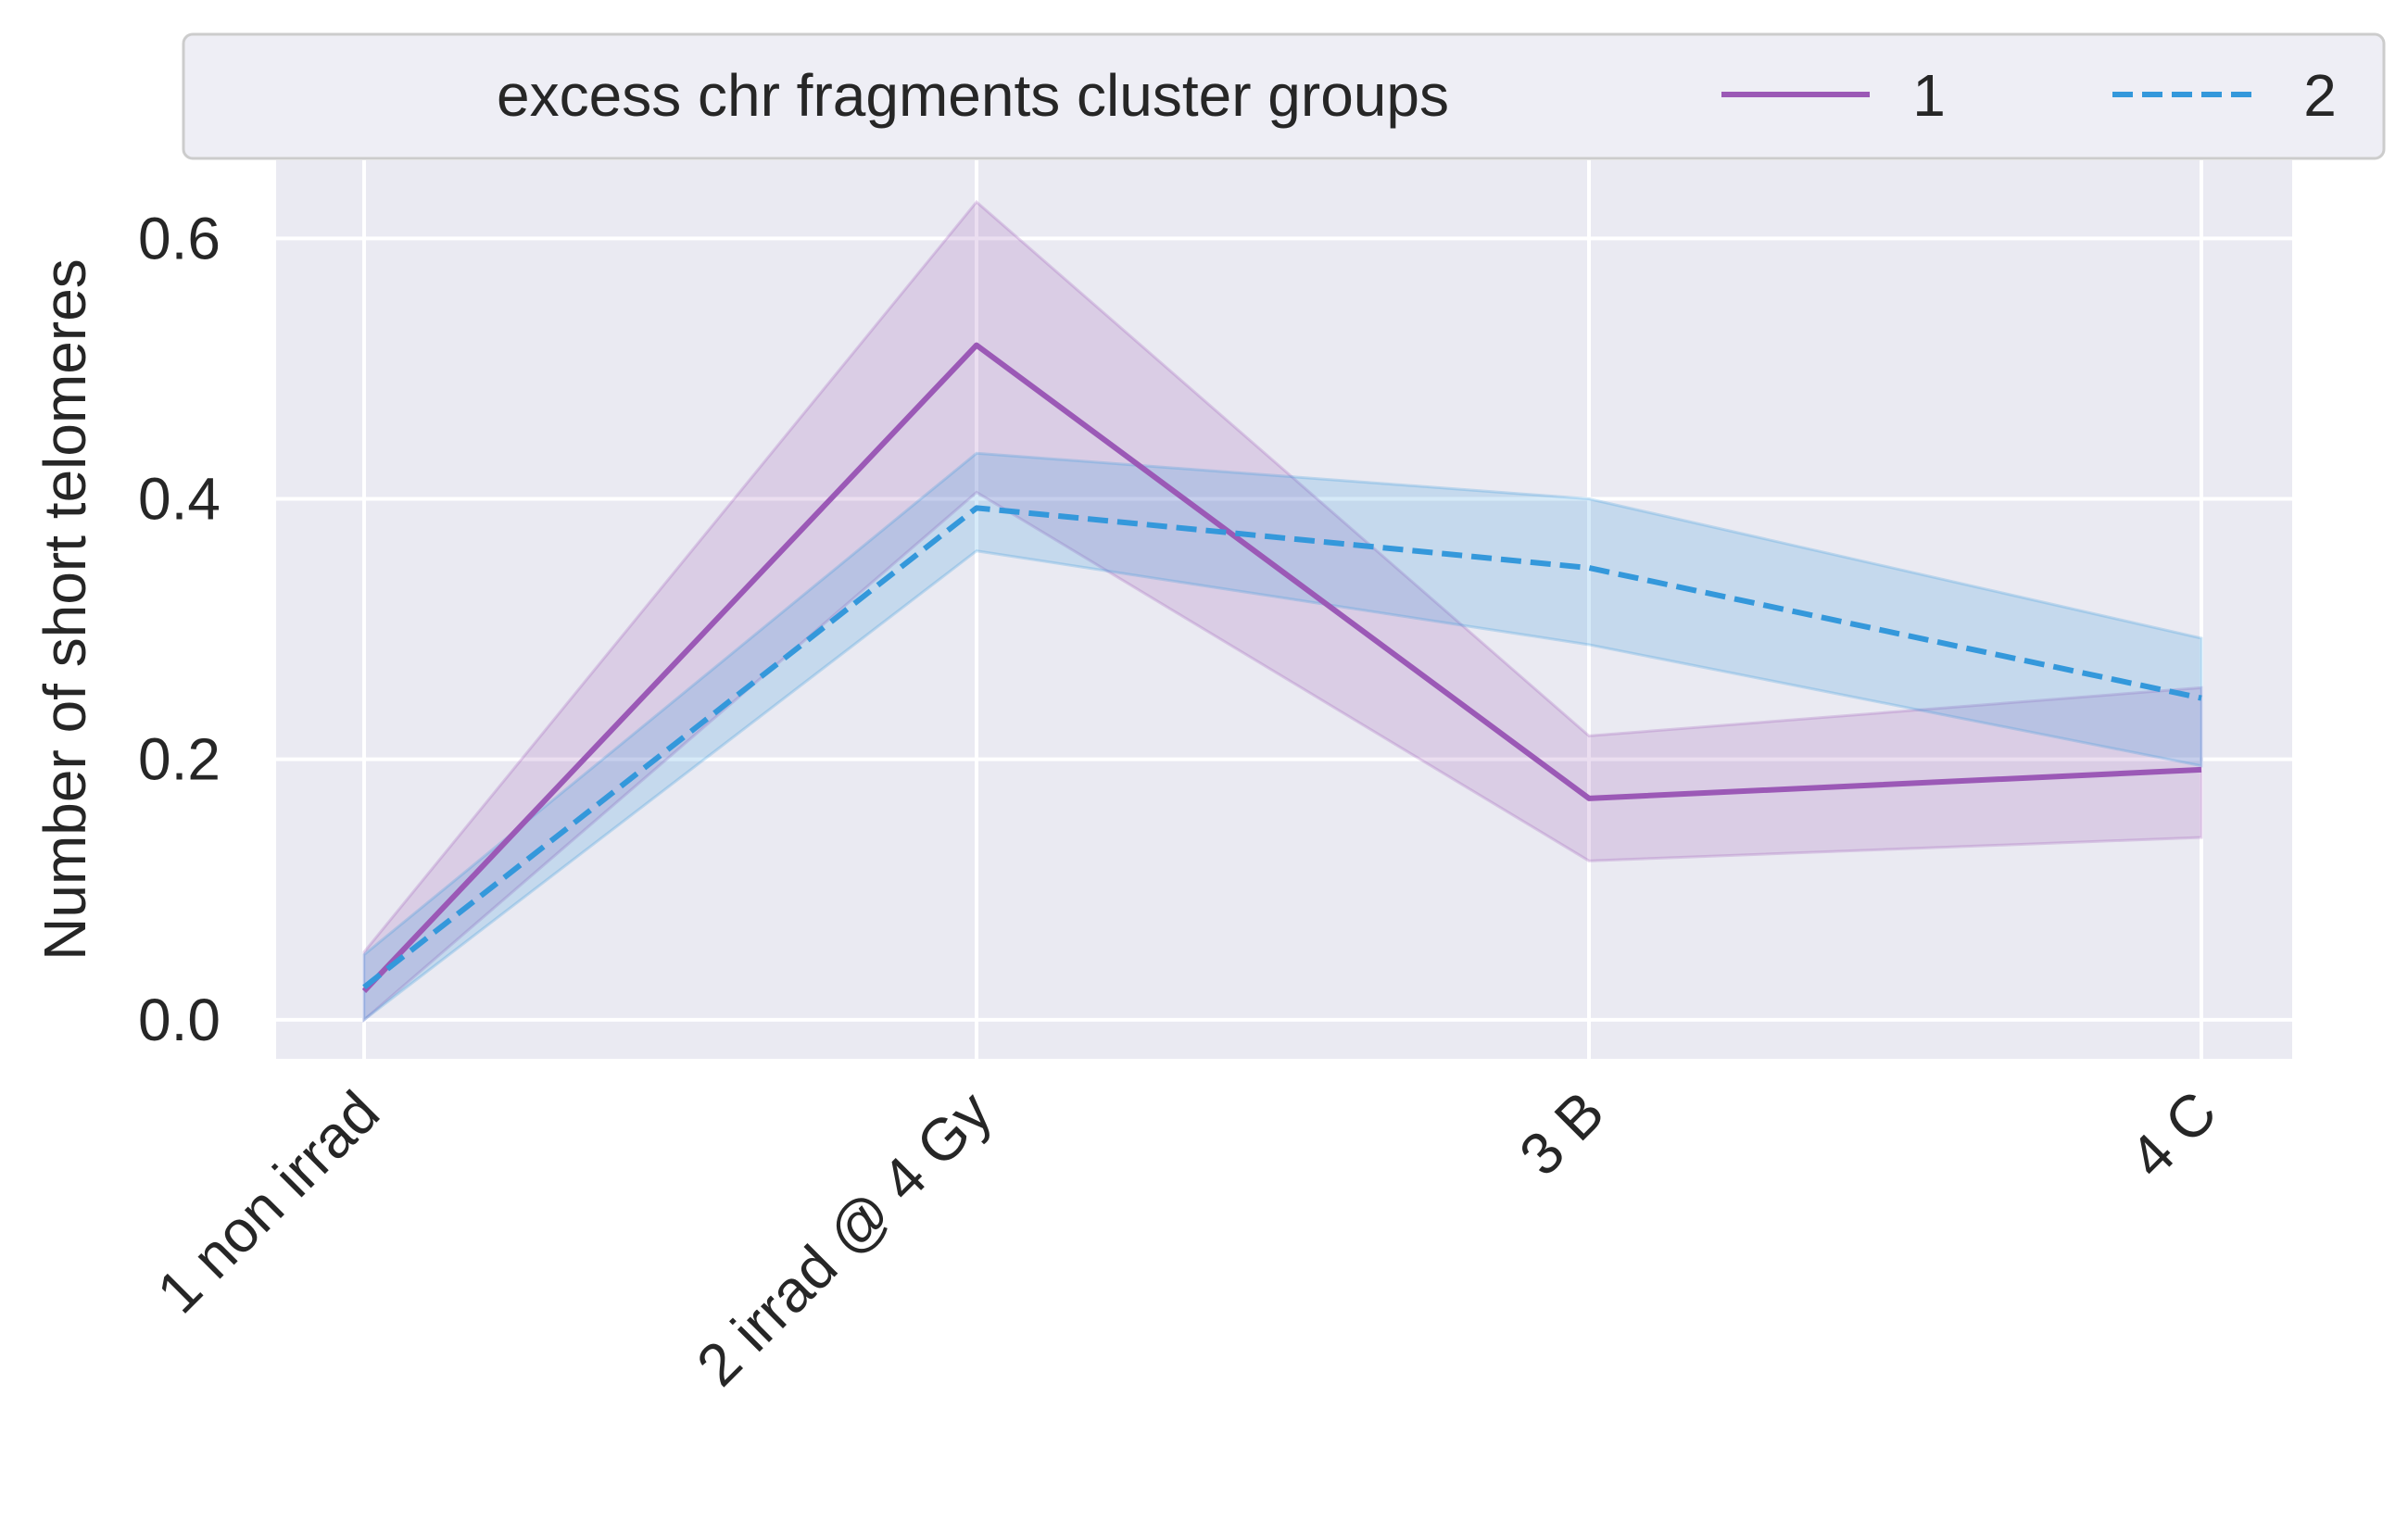 The width and height of the screenshot is (2408, 1522). Describe the element at coordinates (973, 96) in the screenshot. I see `legend-title: excess chr fragments cluster groups` at that location.